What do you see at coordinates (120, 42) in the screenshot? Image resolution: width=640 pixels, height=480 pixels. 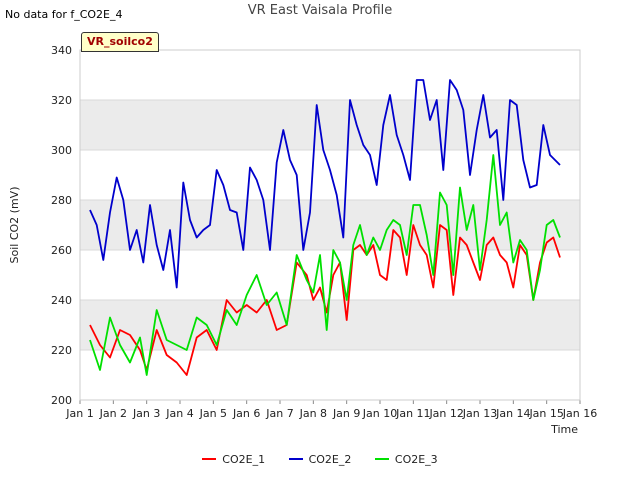 I see `site-badge: VR_soilco2` at bounding box center [120, 42].